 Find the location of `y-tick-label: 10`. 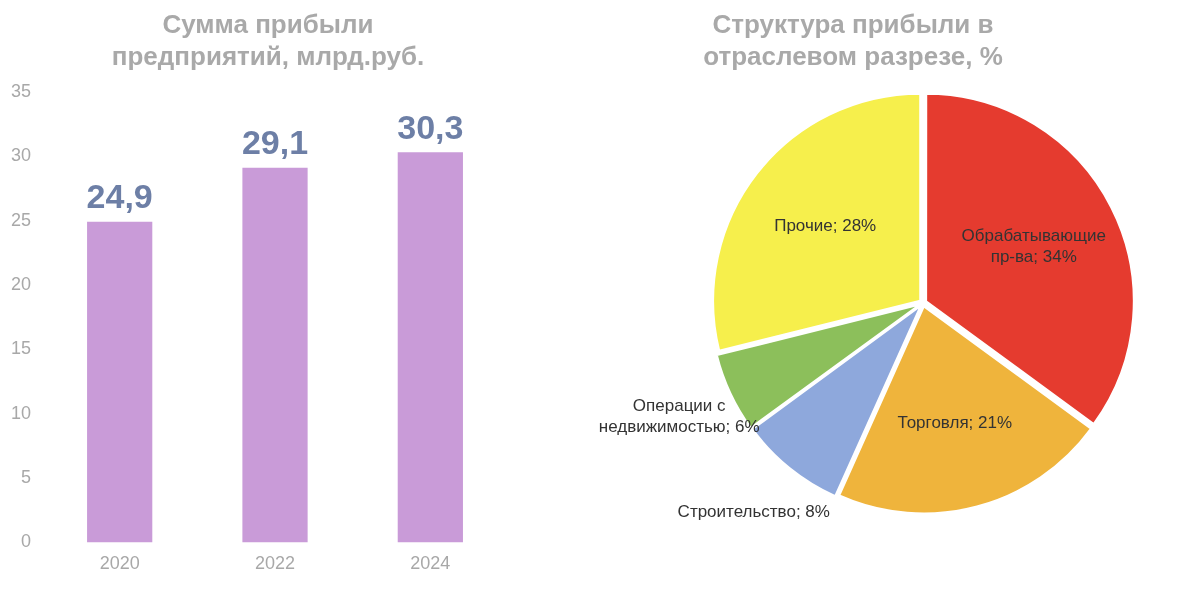

y-tick-label: 10 is located at coordinates (21, 412).